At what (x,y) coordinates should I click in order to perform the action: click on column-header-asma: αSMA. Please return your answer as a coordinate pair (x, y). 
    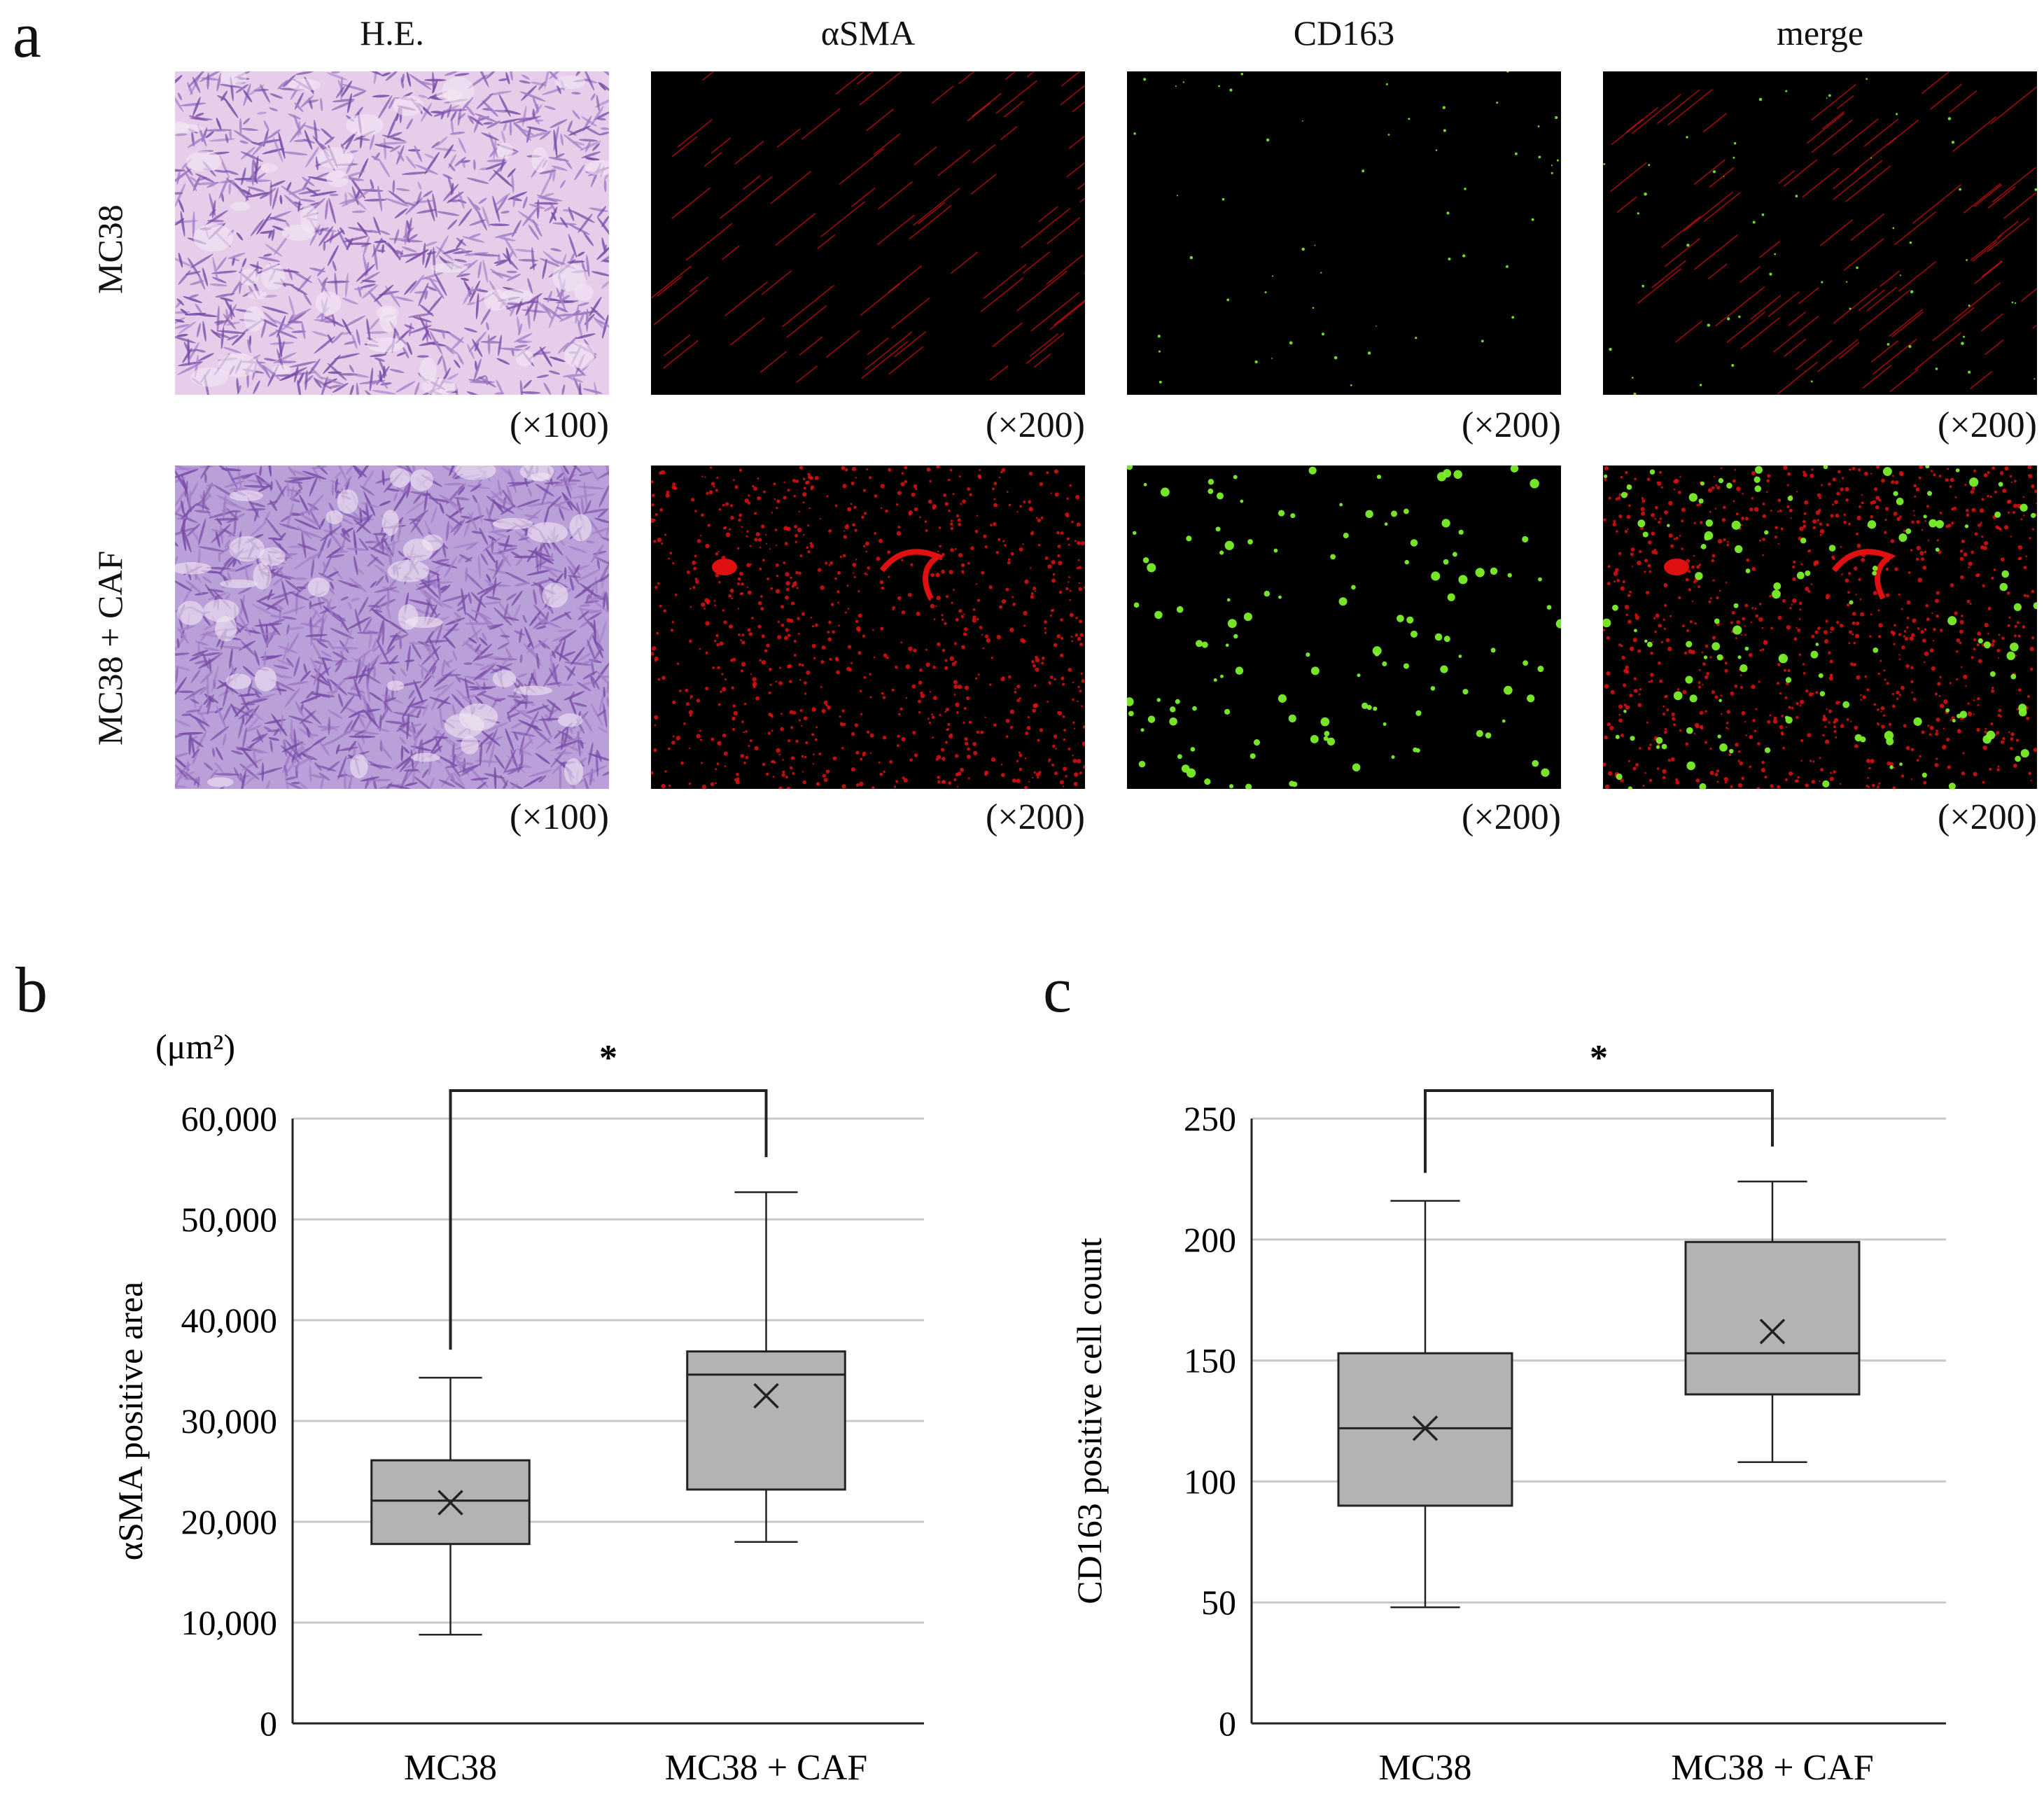
    Looking at the image, I should click on (868, 32).